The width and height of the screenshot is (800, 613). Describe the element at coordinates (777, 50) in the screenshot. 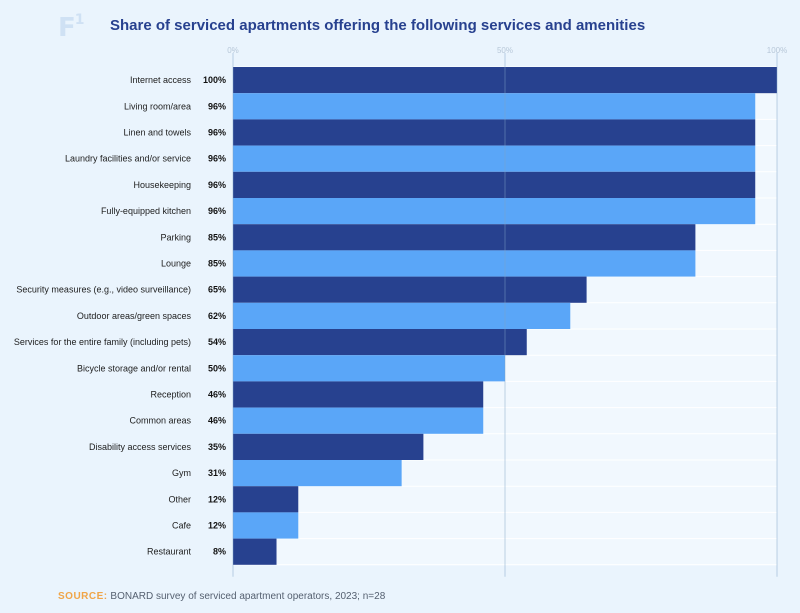

I see `x-tick-label: 100%` at that location.